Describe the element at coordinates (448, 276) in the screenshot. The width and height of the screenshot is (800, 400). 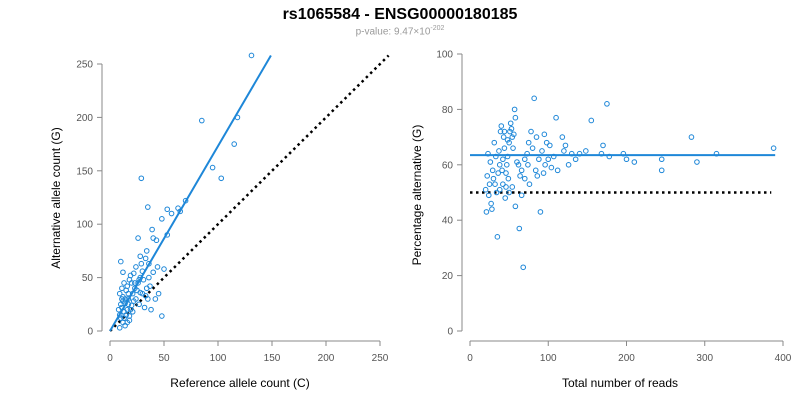
I see `y-tick-label: 20` at that location.